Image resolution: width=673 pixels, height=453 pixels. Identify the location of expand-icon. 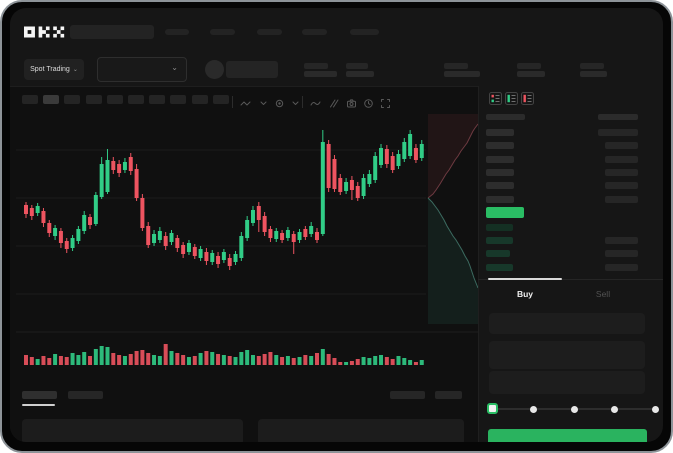
(385, 102).